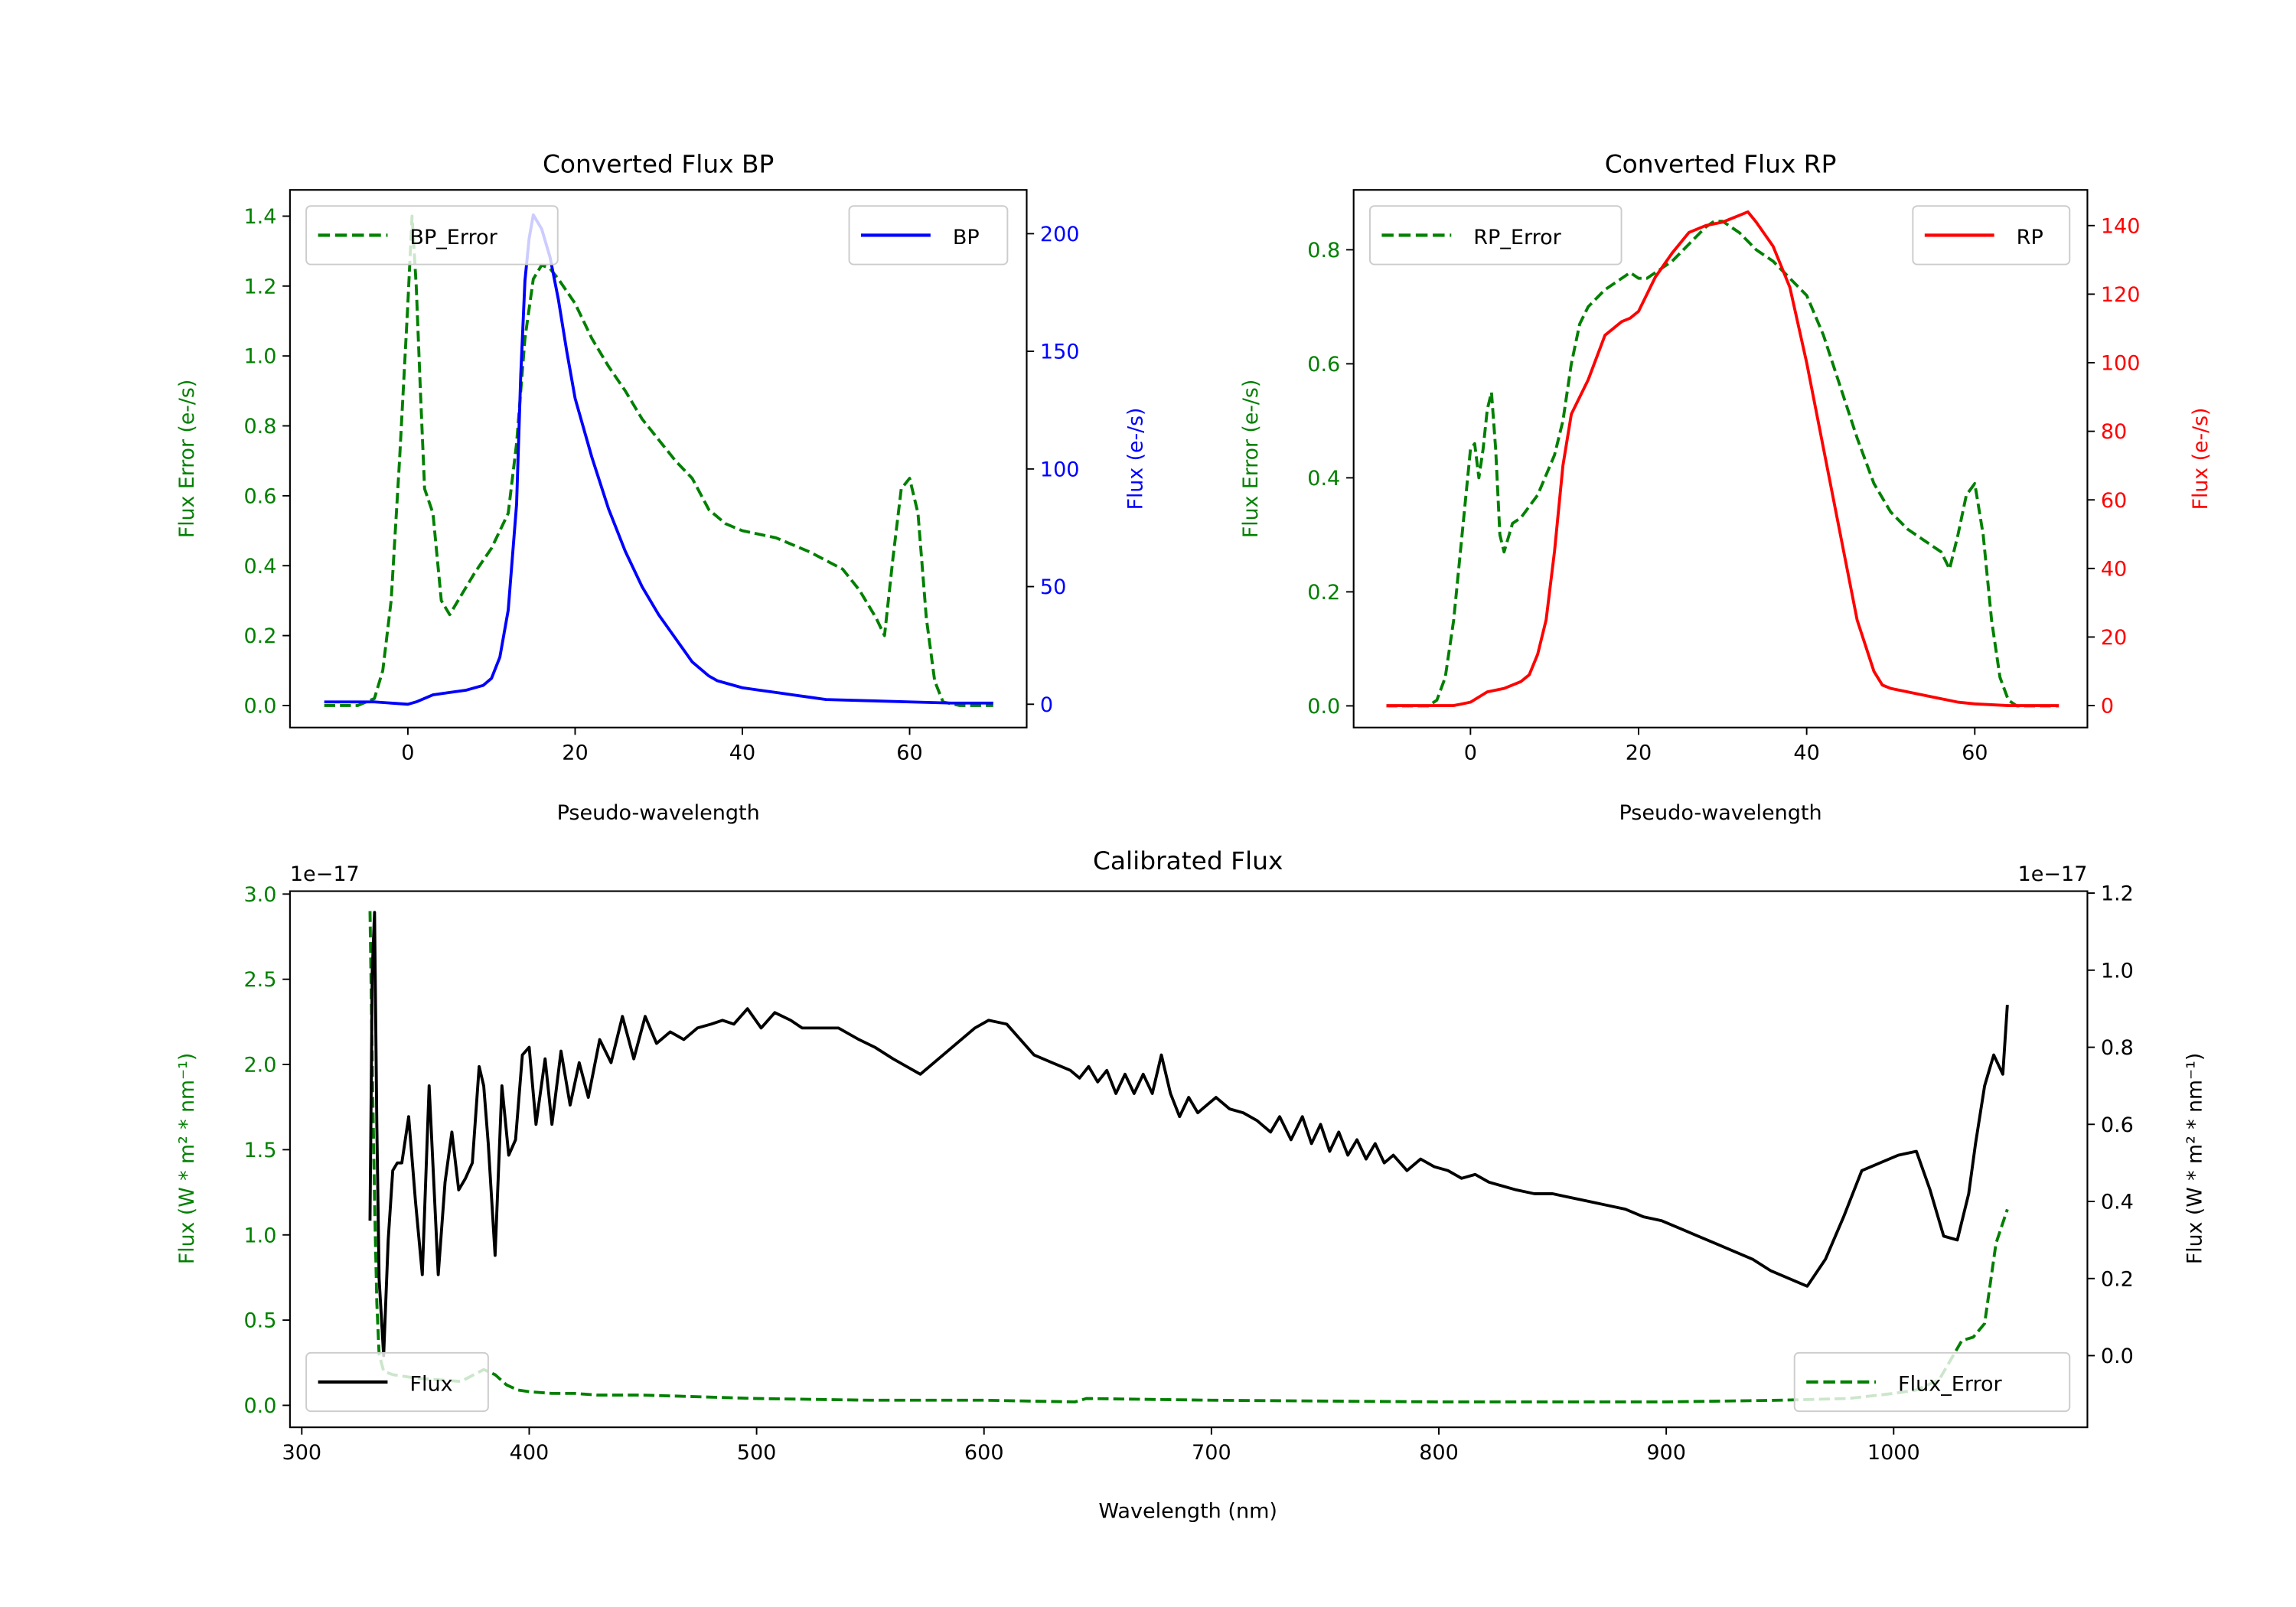  I want to click on bp-series-bp, so click(658, 460).